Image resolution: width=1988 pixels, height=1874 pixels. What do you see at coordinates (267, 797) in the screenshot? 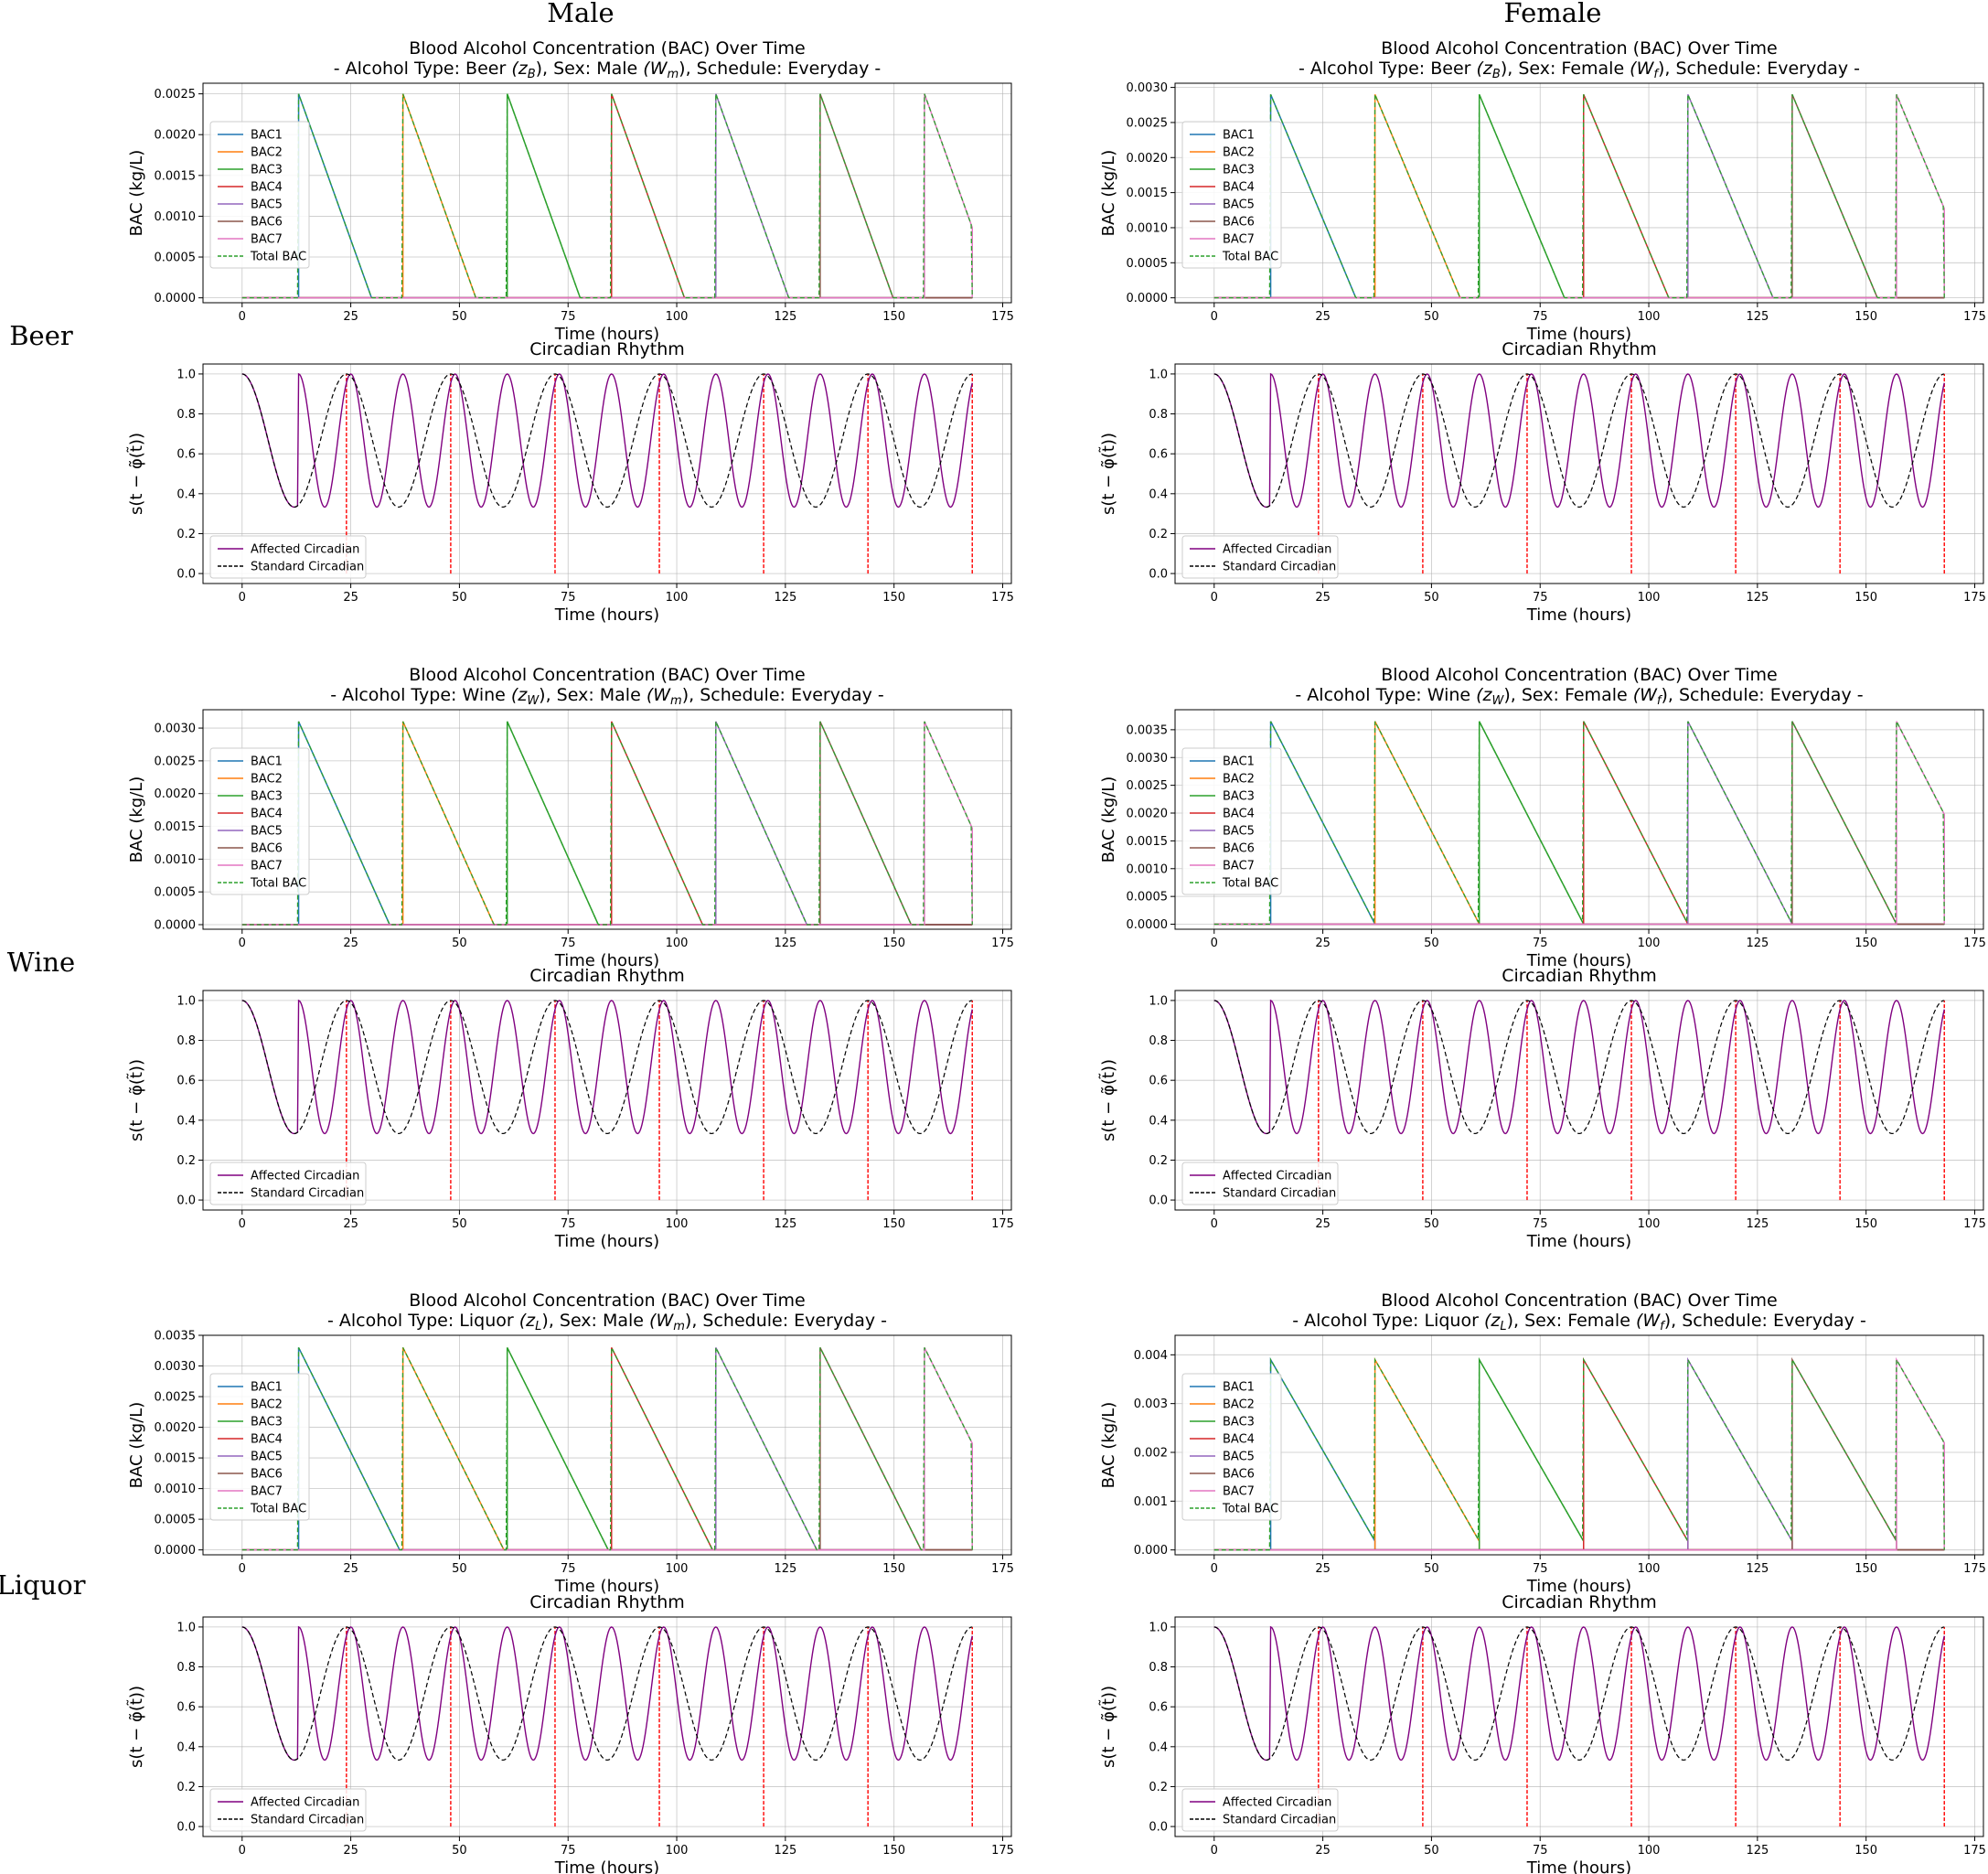
I see `legend-label: BAC3` at bounding box center [267, 797].